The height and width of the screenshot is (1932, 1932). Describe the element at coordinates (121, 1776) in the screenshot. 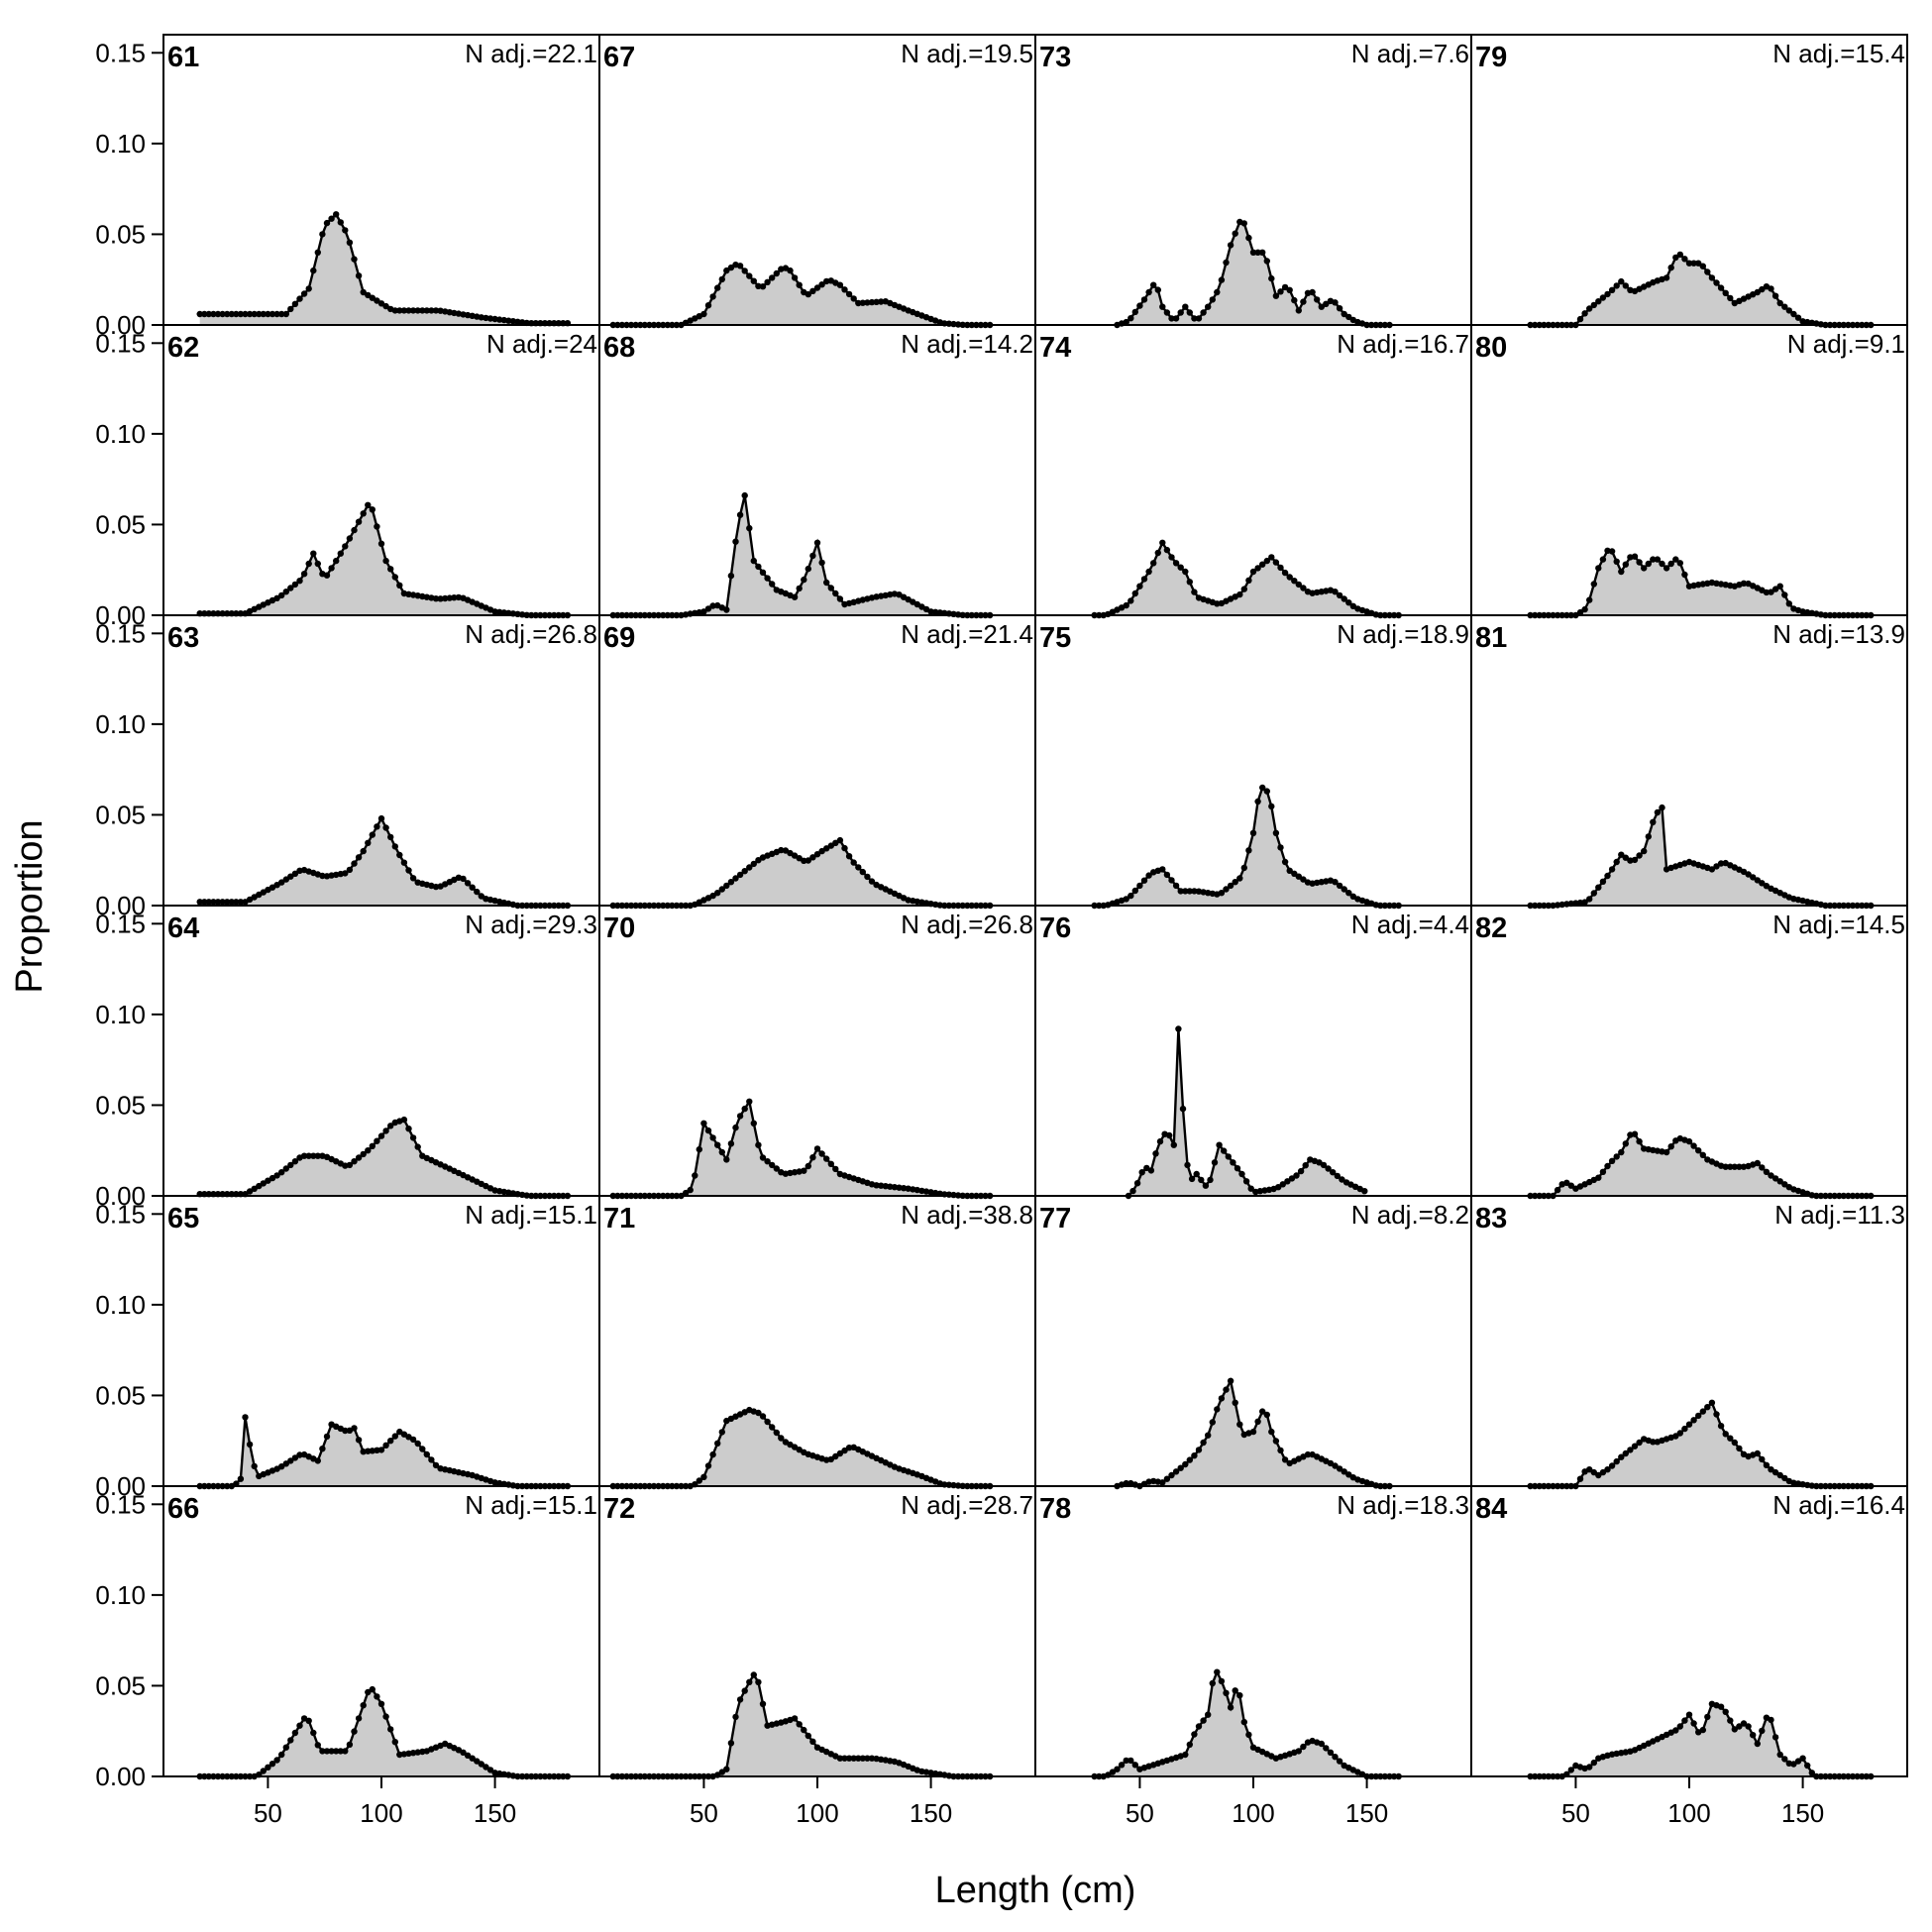

I see `y-tick-label: 0.00` at that location.